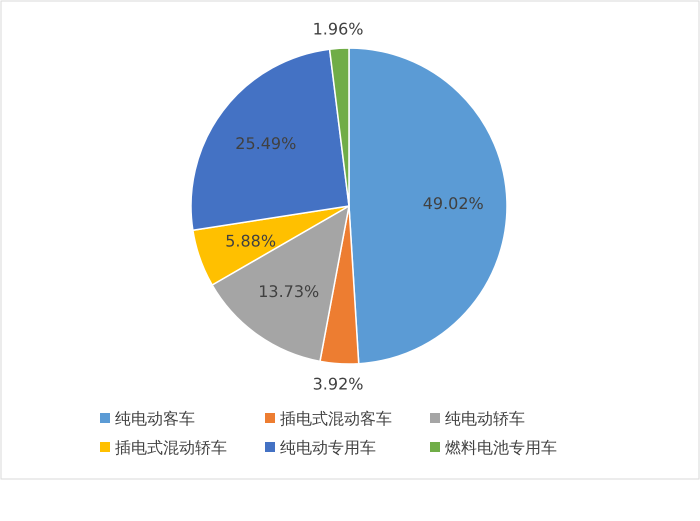  I want to click on data-label: 49.02%, so click(453, 203).